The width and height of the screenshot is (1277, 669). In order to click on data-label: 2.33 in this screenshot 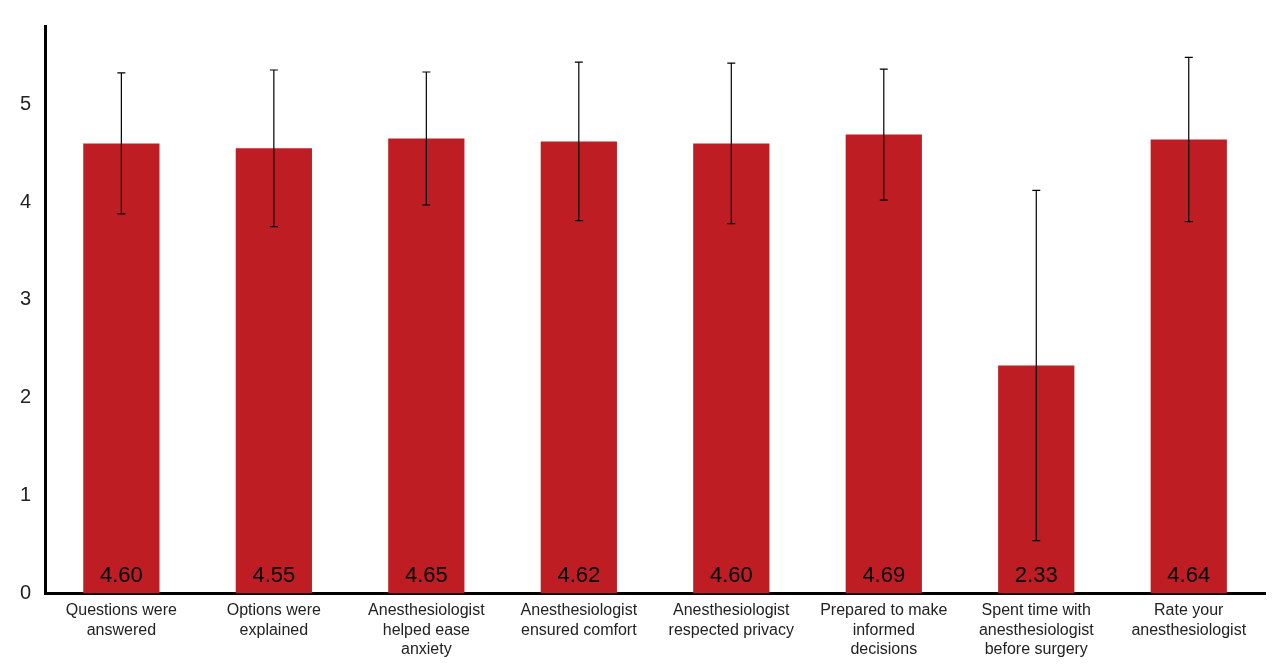, I will do `click(1036, 575)`.